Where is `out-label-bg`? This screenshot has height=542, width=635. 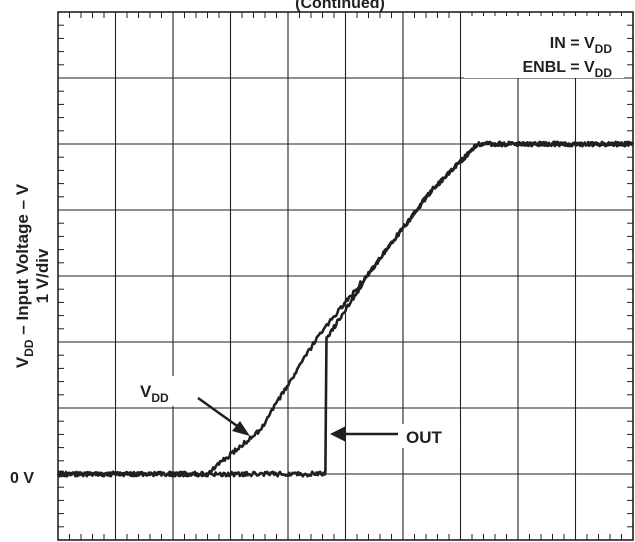
out-label-bg is located at coordinates (430, 436).